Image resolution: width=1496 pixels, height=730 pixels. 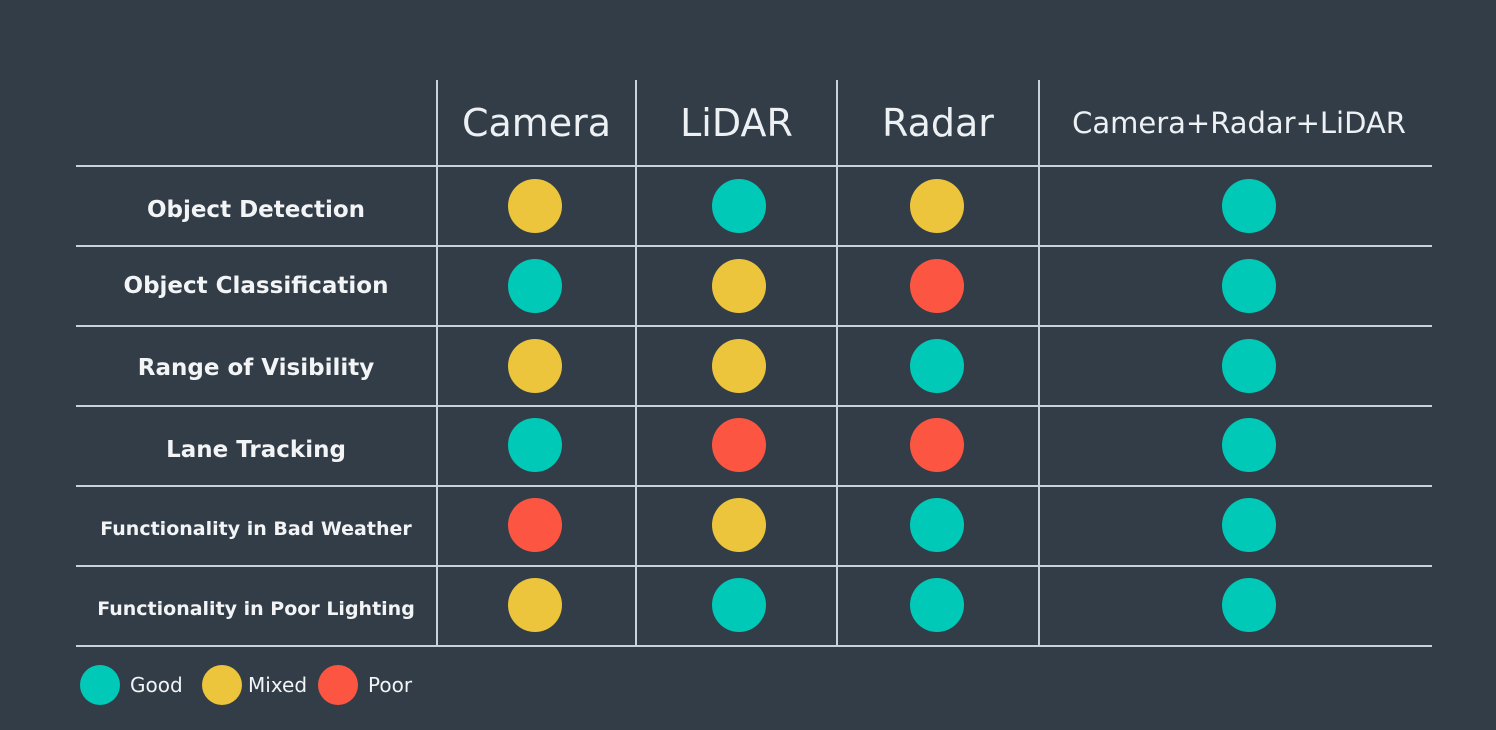 I want to click on legend-good-label: Good, so click(x=156, y=685).